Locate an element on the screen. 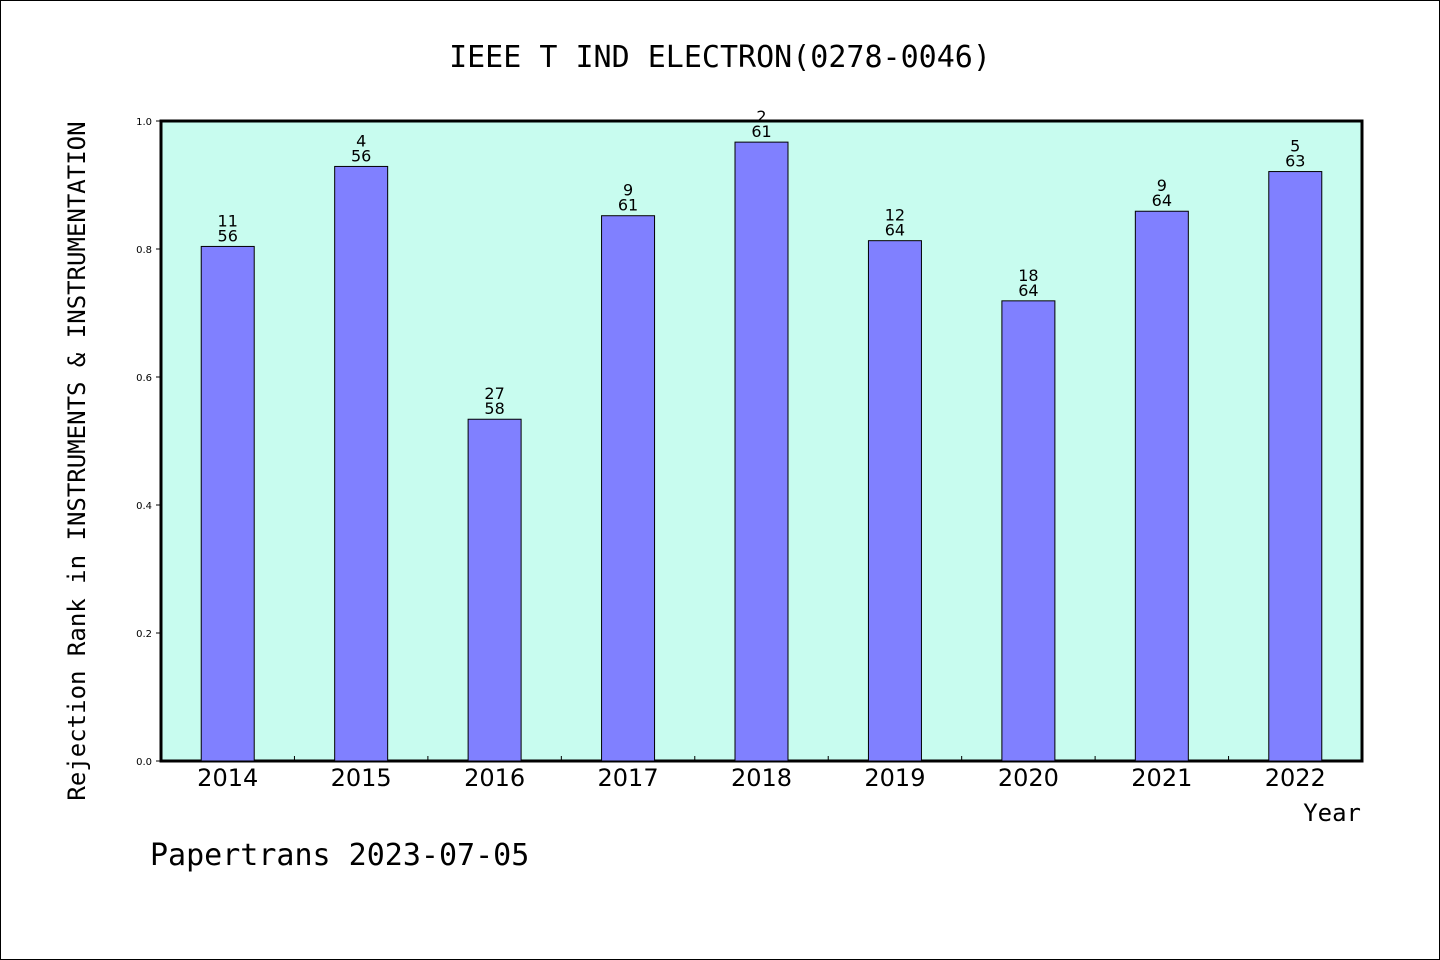  bar-rank-label: 27 is located at coordinates (494, 393).